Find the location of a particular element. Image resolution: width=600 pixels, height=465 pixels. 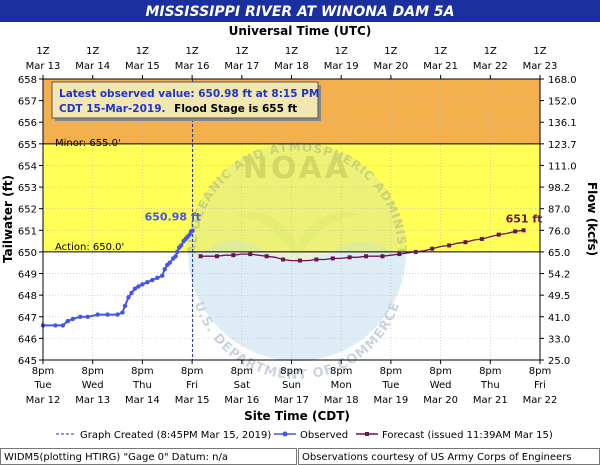

right-tick-label: 152.0 is located at coordinates (562, 102).